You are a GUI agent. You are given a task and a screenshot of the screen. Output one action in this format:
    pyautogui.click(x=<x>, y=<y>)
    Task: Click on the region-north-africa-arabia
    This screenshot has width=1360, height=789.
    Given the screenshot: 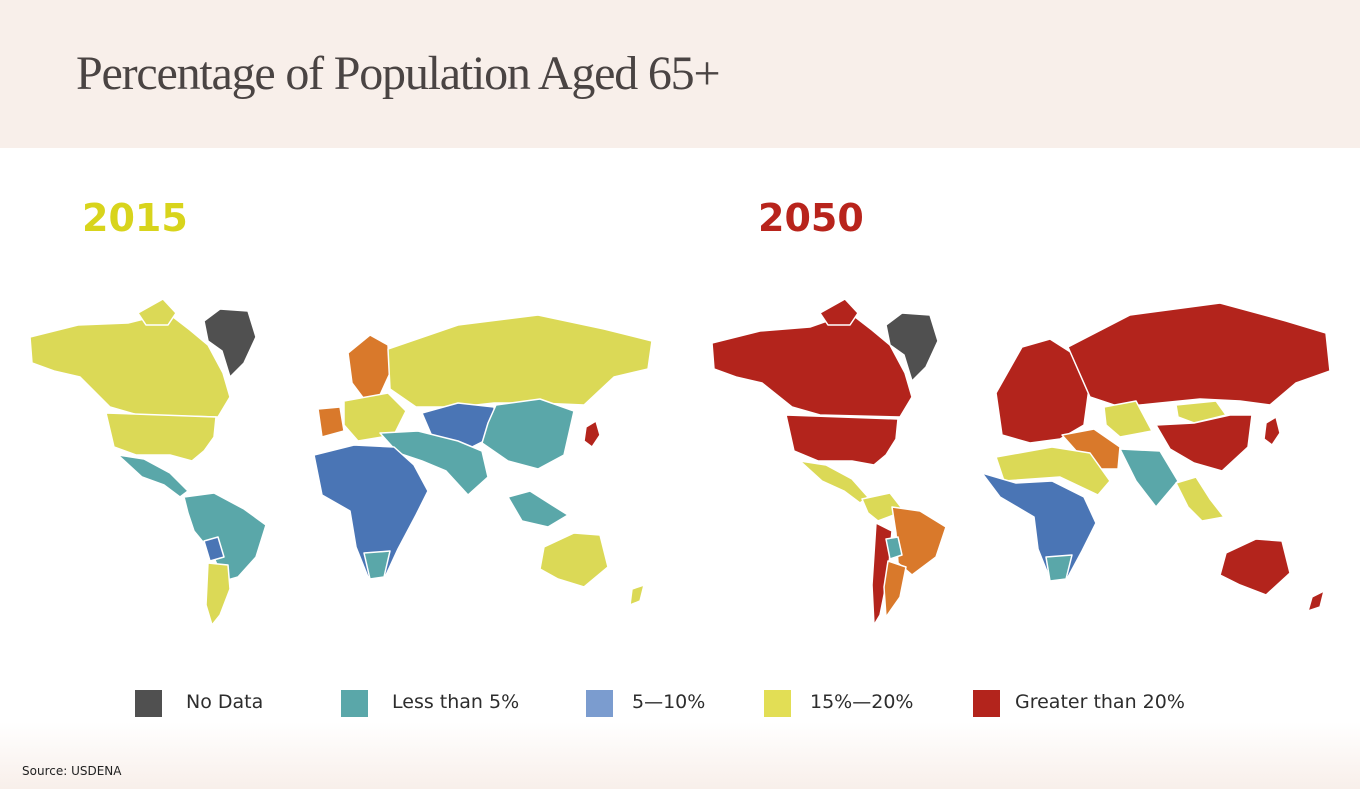 What is the action you would take?
    pyautogui.click(x=1053, y=471)
    